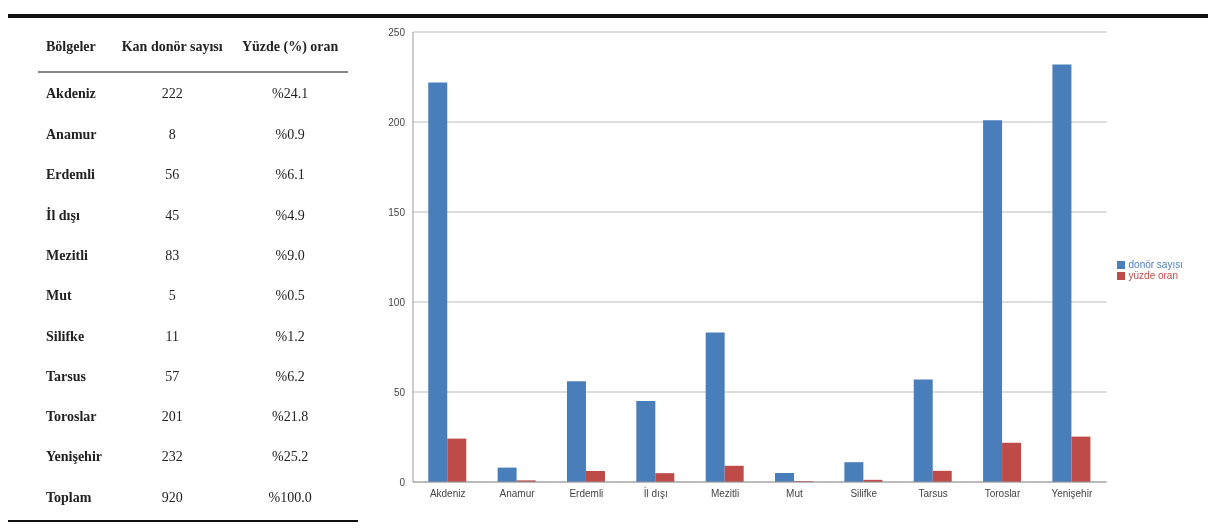 The height and width of the screenshot is (531, 1219). What do you see at coordinates (397, 302) in the screenshot?
I see `y-tick-label: 100` at bounding box center [397, 302].